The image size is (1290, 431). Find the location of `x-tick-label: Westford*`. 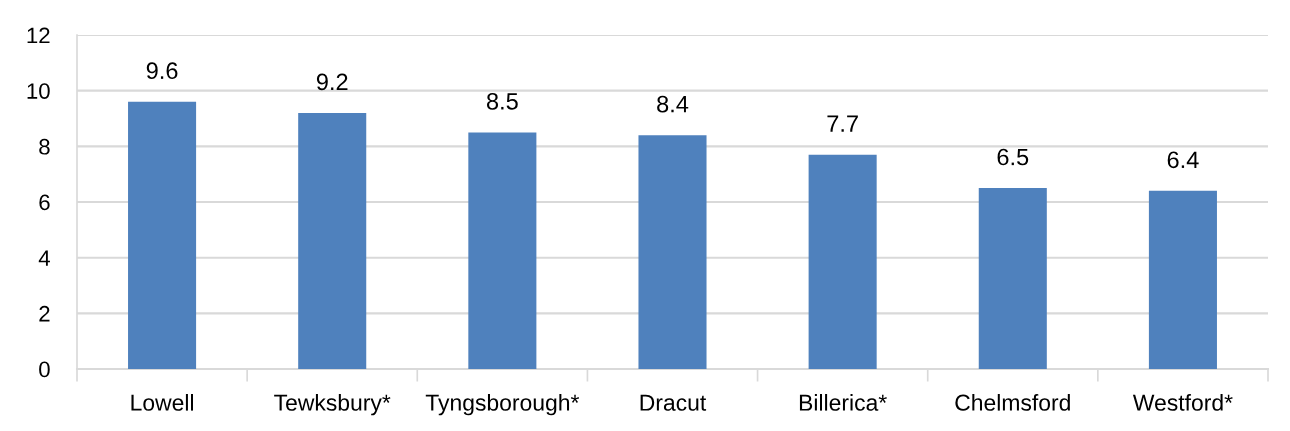

x-tick-label: Westford* is located at coordinates (1182, 402).